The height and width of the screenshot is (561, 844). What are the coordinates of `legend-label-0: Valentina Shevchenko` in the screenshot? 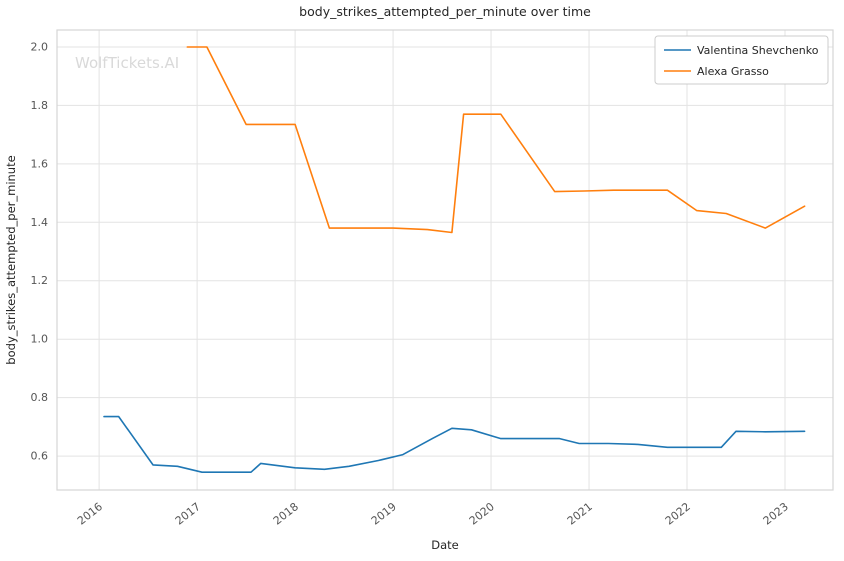 It's located at (758, 50).